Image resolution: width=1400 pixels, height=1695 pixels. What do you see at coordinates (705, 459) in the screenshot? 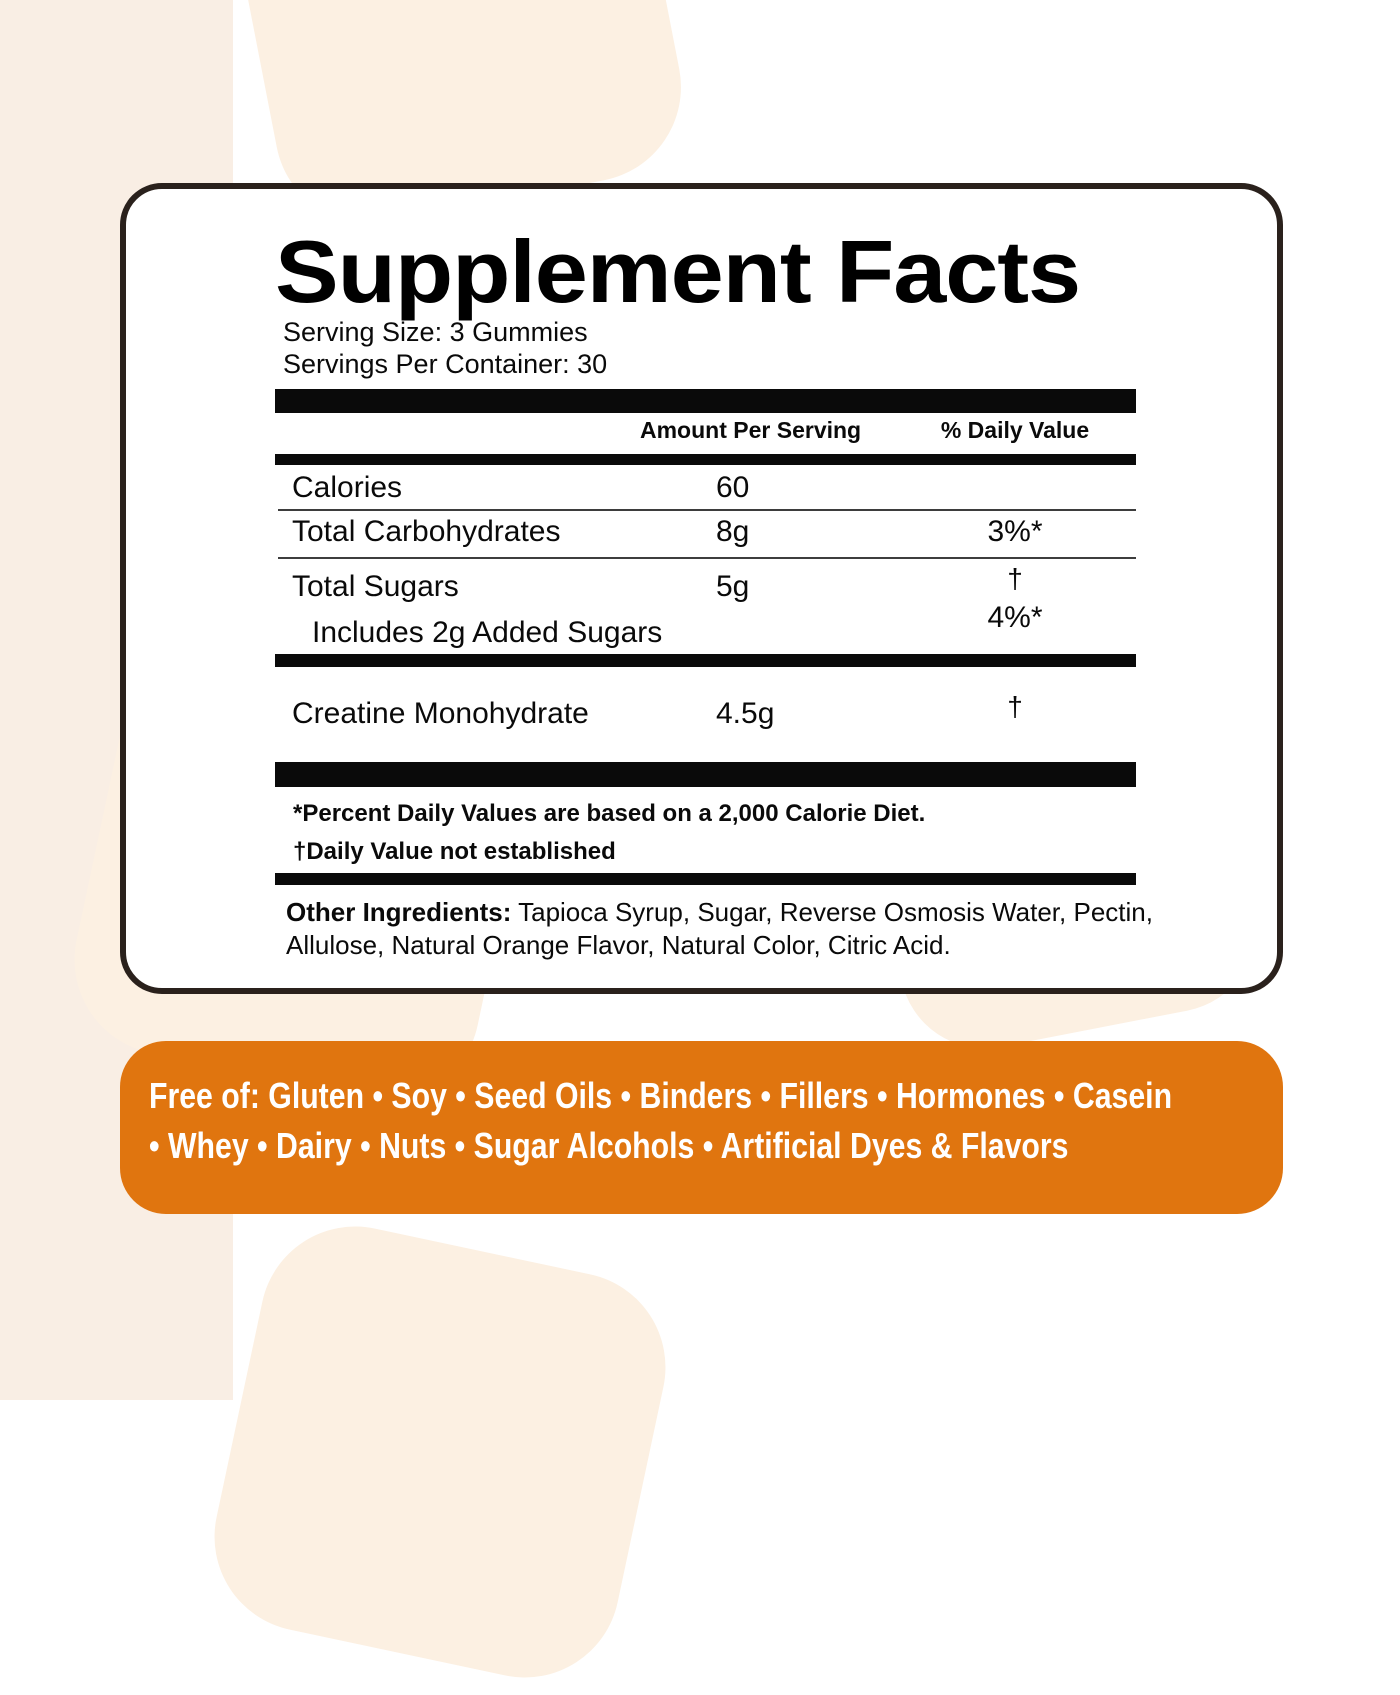
I see `divider-bar-header` at bounding box center [705, 459].